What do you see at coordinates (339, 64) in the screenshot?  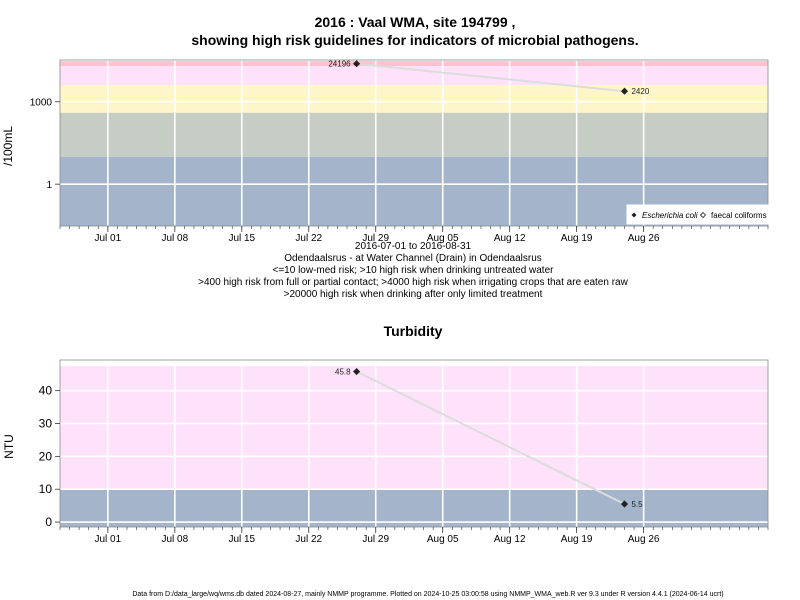 I see `data-label: 24196` at bounding box center [339, 64].